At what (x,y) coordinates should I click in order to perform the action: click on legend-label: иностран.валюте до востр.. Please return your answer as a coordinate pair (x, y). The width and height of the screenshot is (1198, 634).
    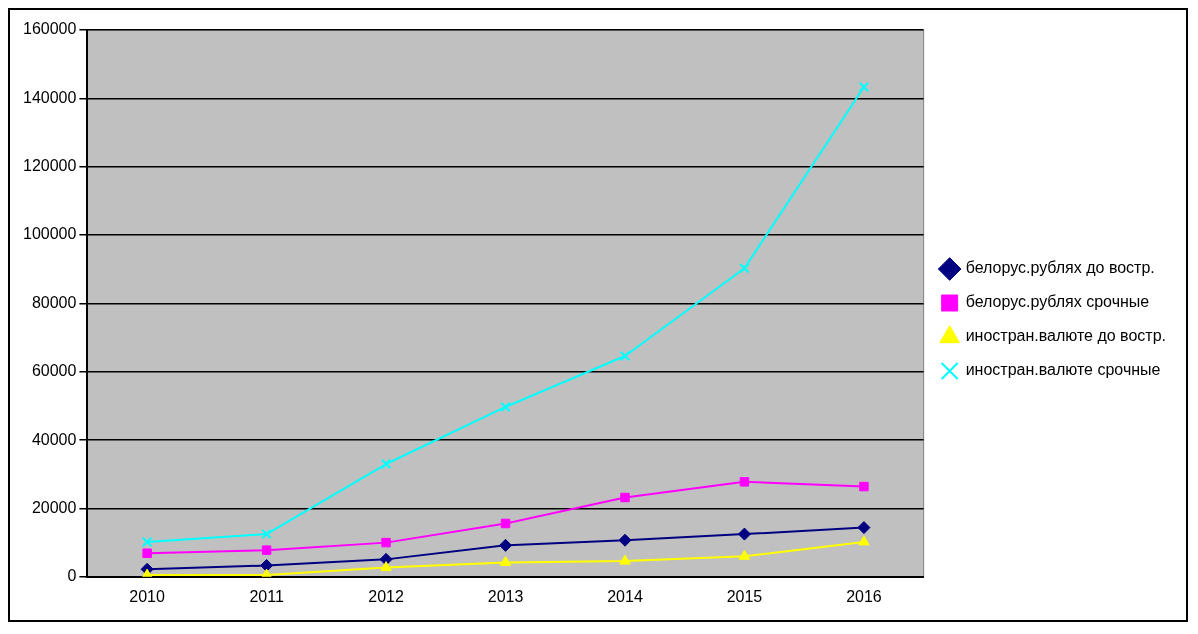
    Looking at the image, I should click on (1065, 336).